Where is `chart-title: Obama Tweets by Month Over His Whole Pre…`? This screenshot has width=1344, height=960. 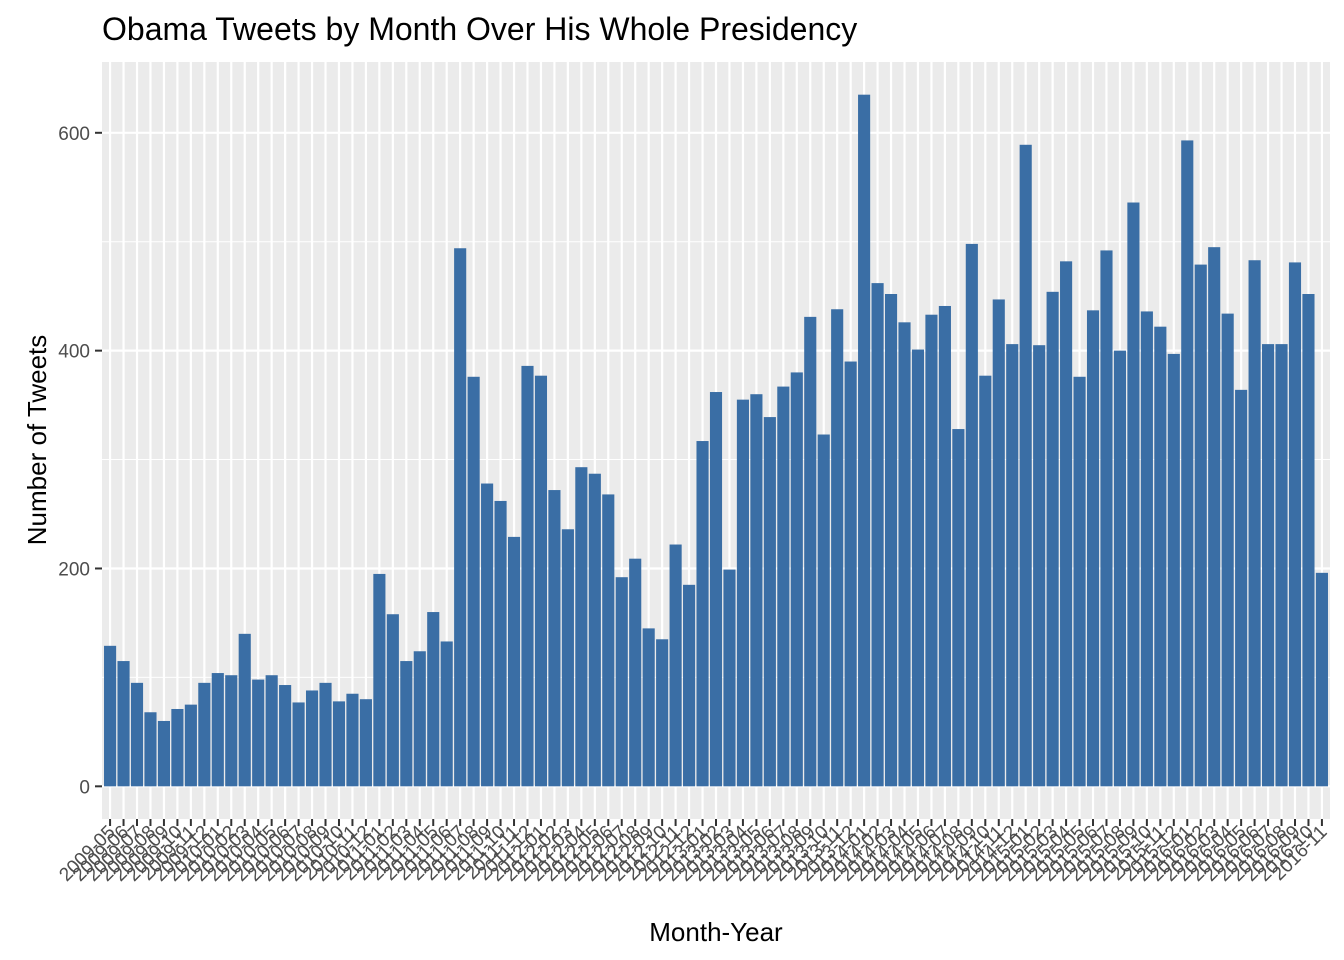
chart-title: Obama Tweets by Month Over His Whole Pre… is located at coordinates (479, 29).